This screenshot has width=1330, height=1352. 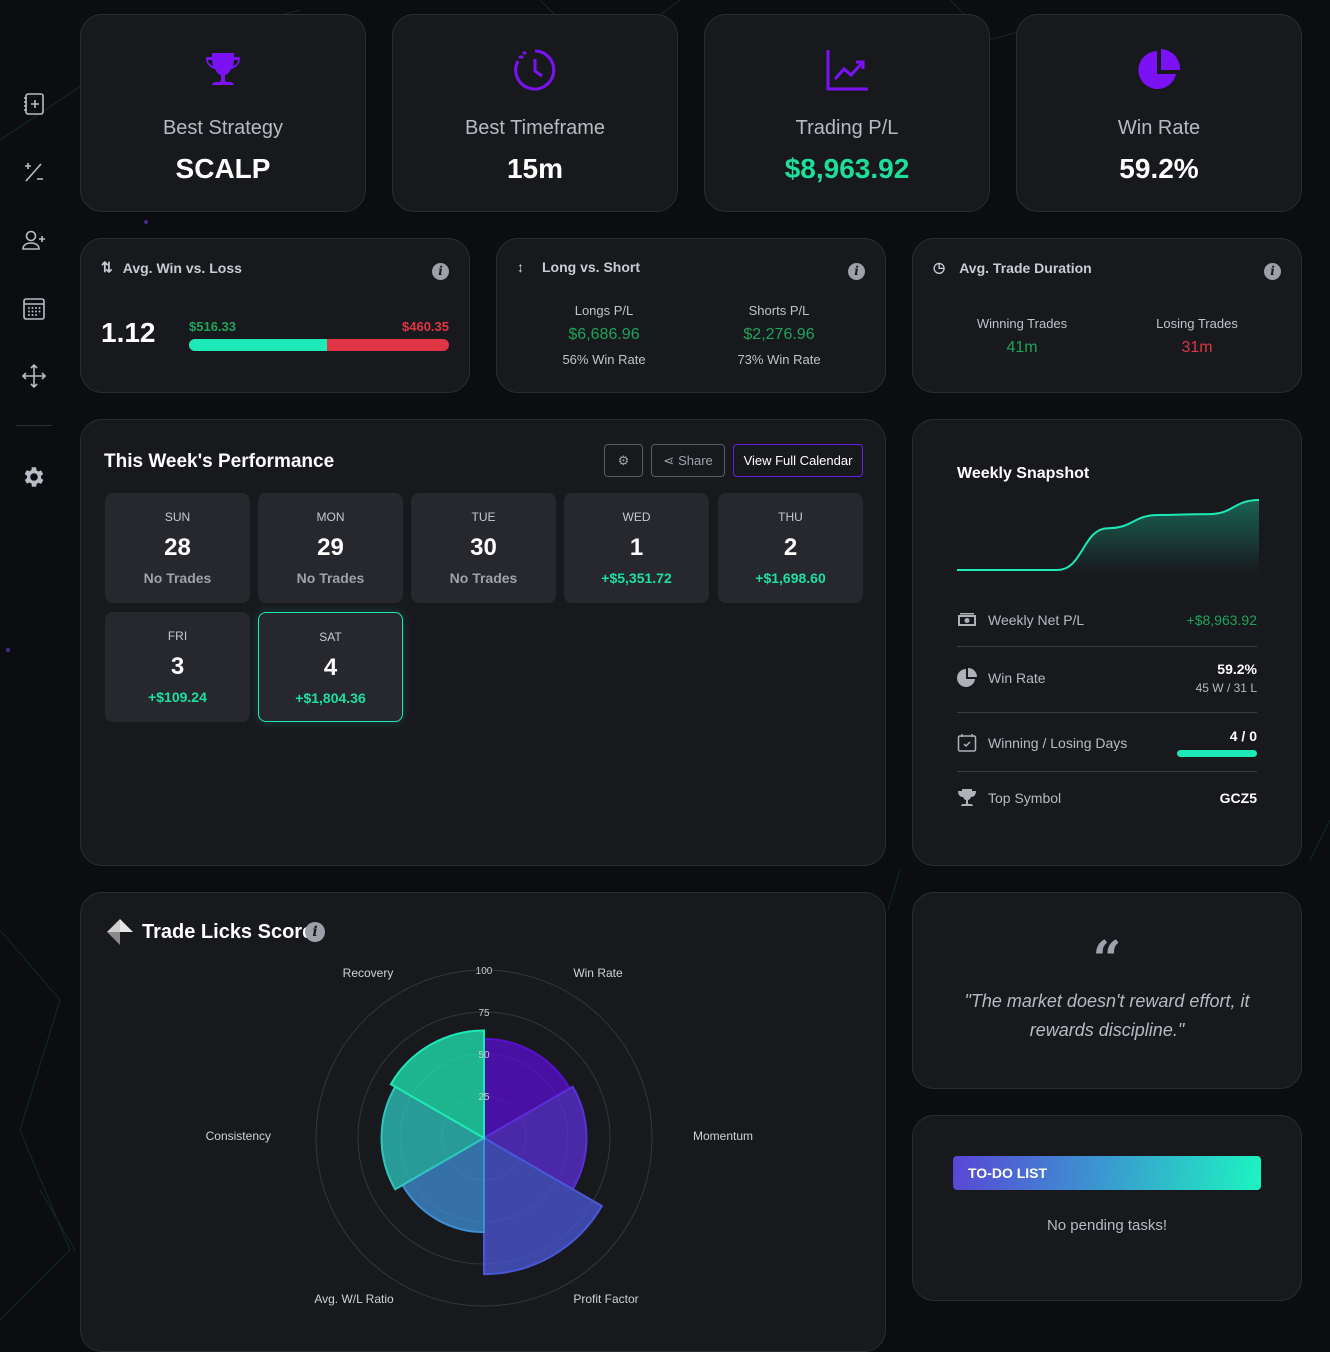 What do you see at coordinates (34, 172) in the screenshot?
I see `plus-minus-icon` at bounding box center [34, 172].